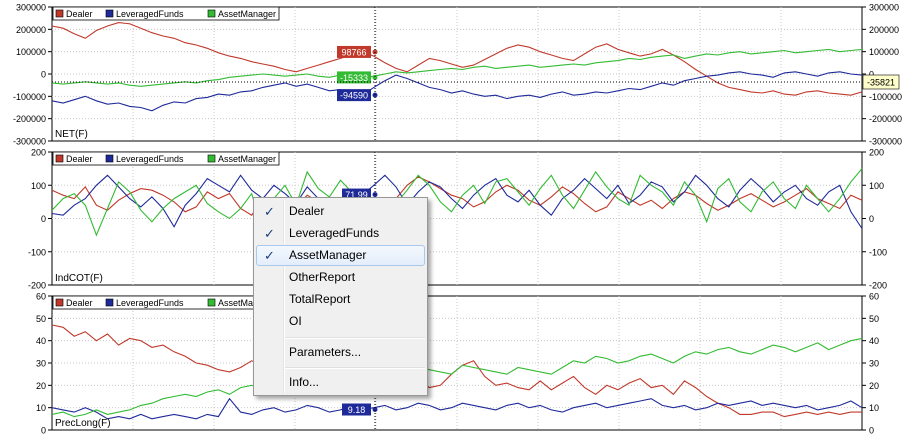 This screenshot has height=442, width=917. Describe the element at coordinates (71, 134) in the screenshot. I see `panel-label: NET(F)` at that location.